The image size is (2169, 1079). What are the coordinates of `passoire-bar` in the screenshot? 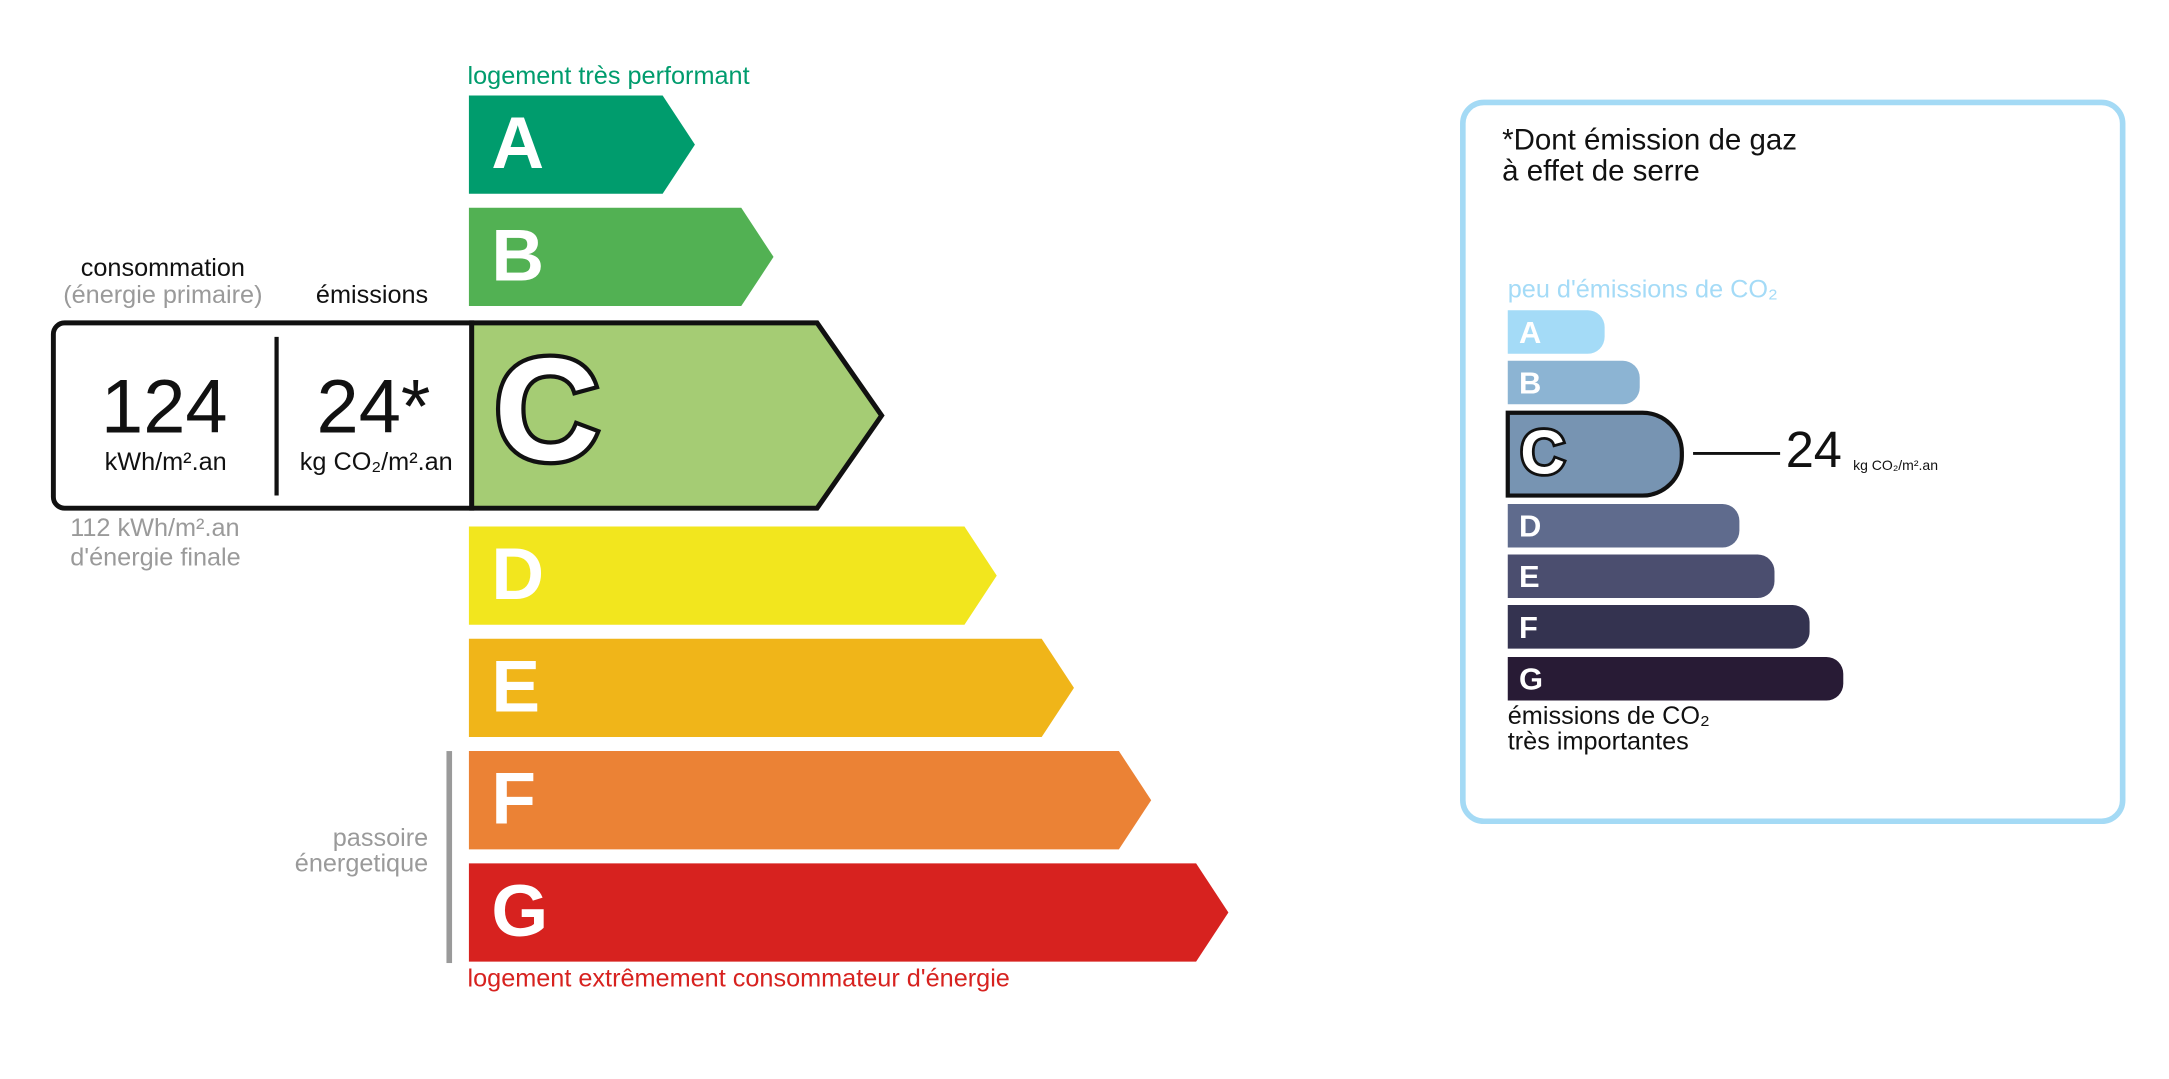 It's located at (449, 857).